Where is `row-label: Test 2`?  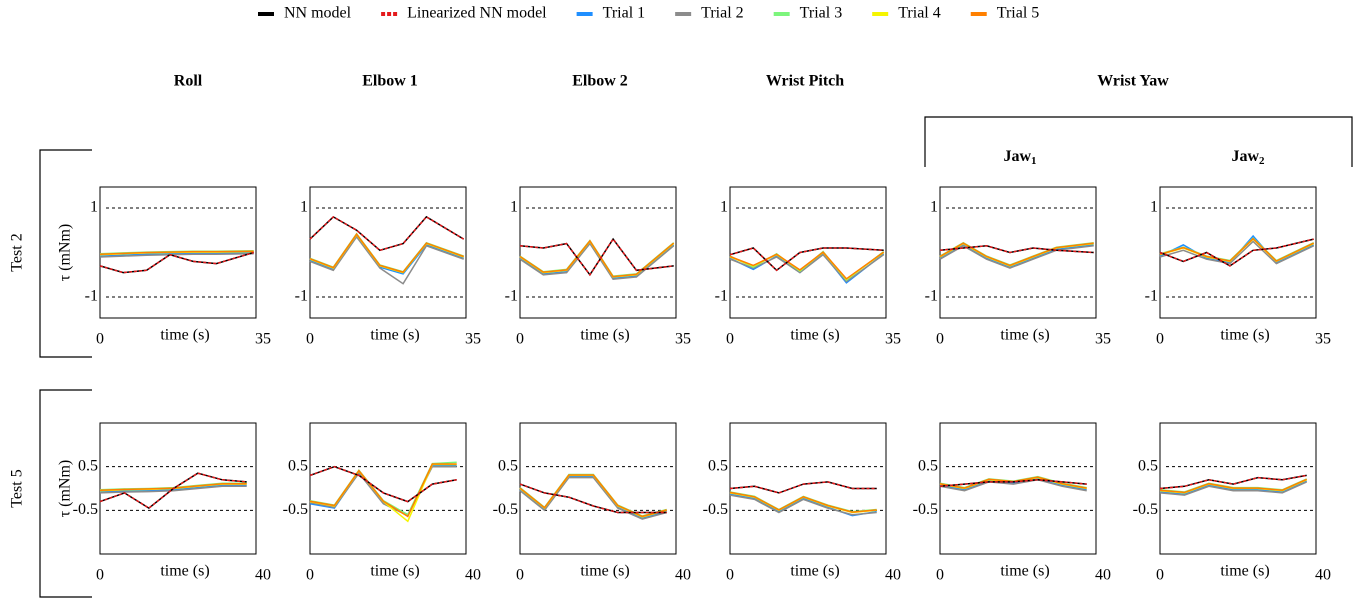 row-label: Test 2 is located at coordinates (17, 252).